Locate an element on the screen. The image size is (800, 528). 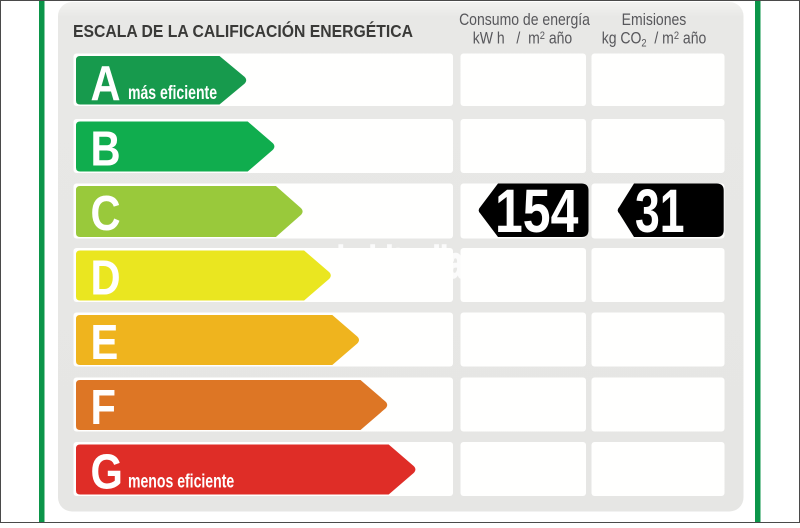
svg-text: C is located at coordinates (106, 213).